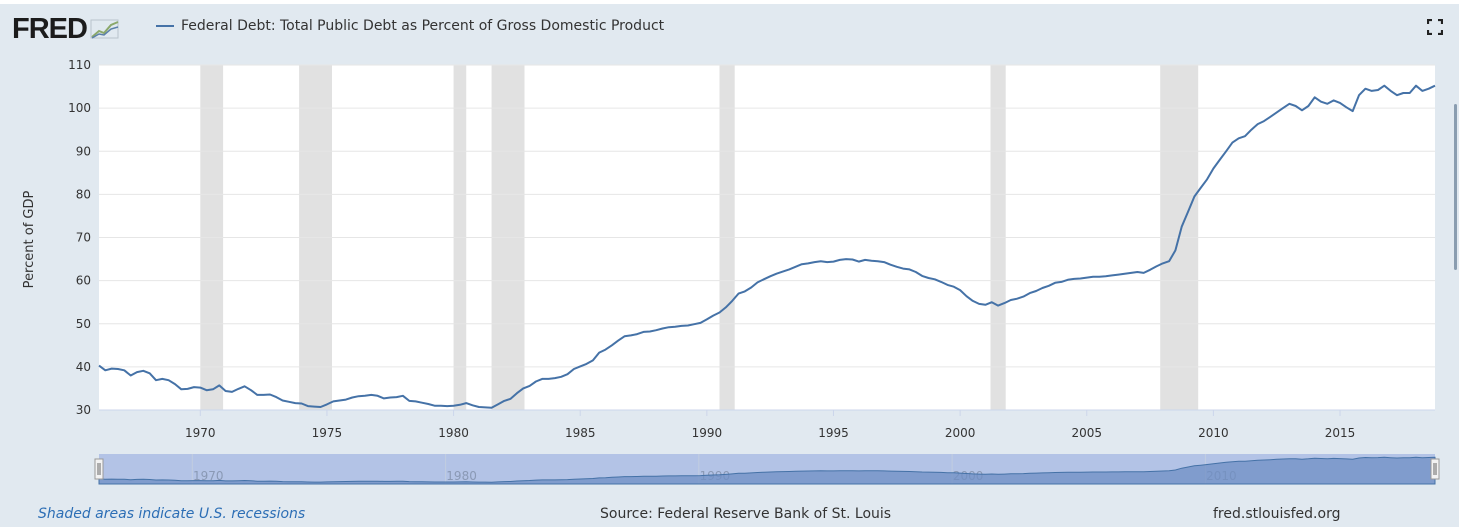 The image size is (1459, 527). What do you see at coordinates (729, 2) in the screenshot?
I see `top-strip` at bounding box center [729, 2].